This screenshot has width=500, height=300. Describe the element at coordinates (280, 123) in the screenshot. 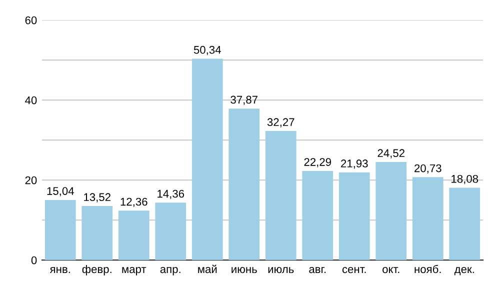

I see `data-label: 32,27` at that location.